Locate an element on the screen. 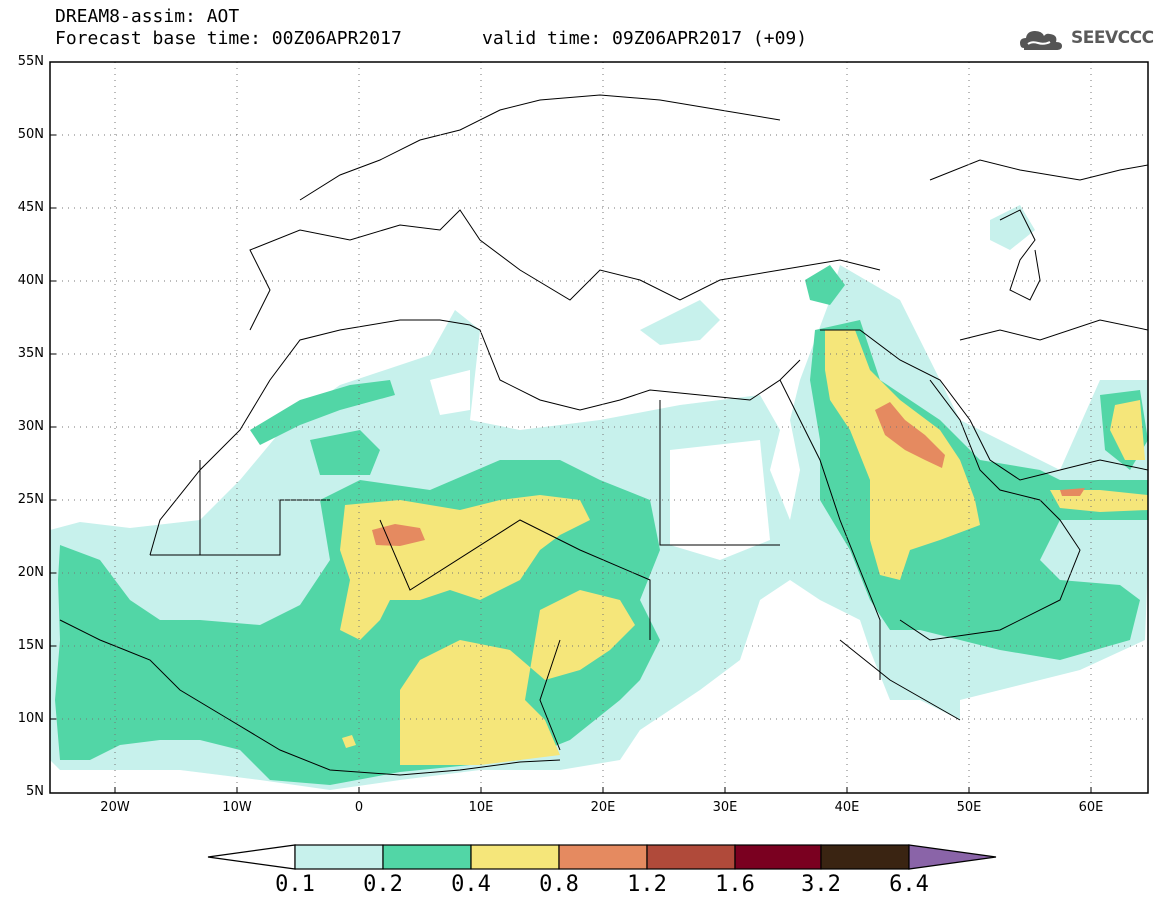  lat-label: 25N is located at coordinates (30, 499).